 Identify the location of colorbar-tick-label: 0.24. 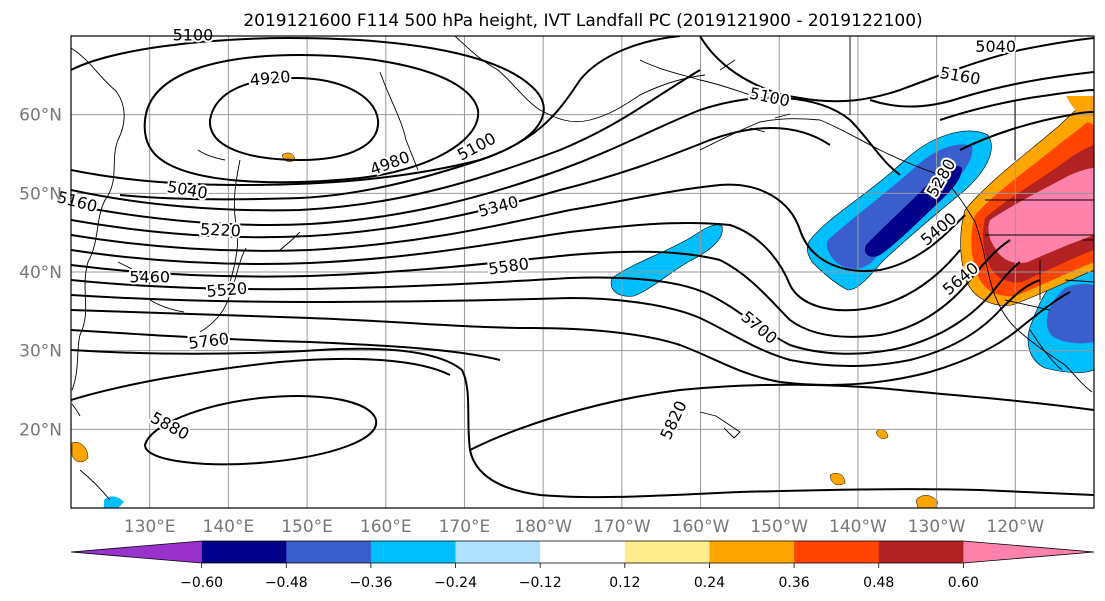
(709, 583).